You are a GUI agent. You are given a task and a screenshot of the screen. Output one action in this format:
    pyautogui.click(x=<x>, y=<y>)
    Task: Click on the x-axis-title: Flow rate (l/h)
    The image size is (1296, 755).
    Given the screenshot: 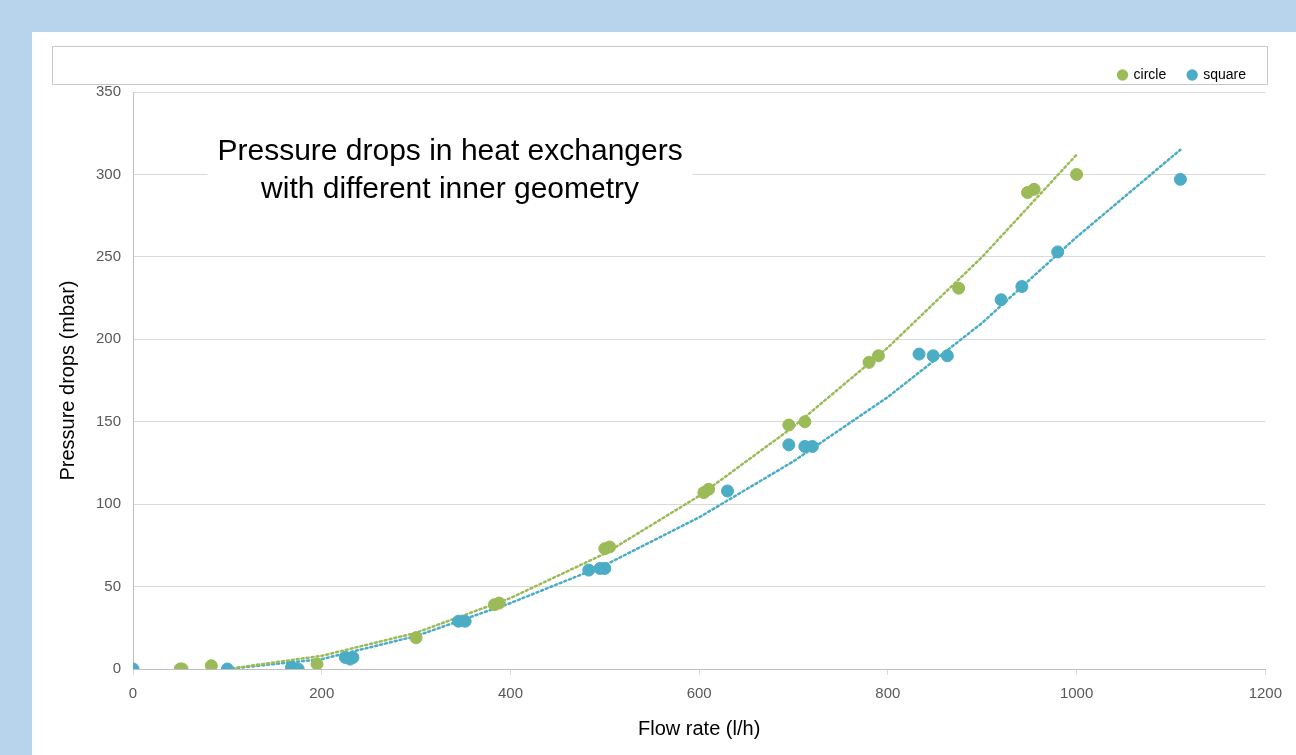 What is the action you would take?
    pyautogui.click(x=699, y=727)
    